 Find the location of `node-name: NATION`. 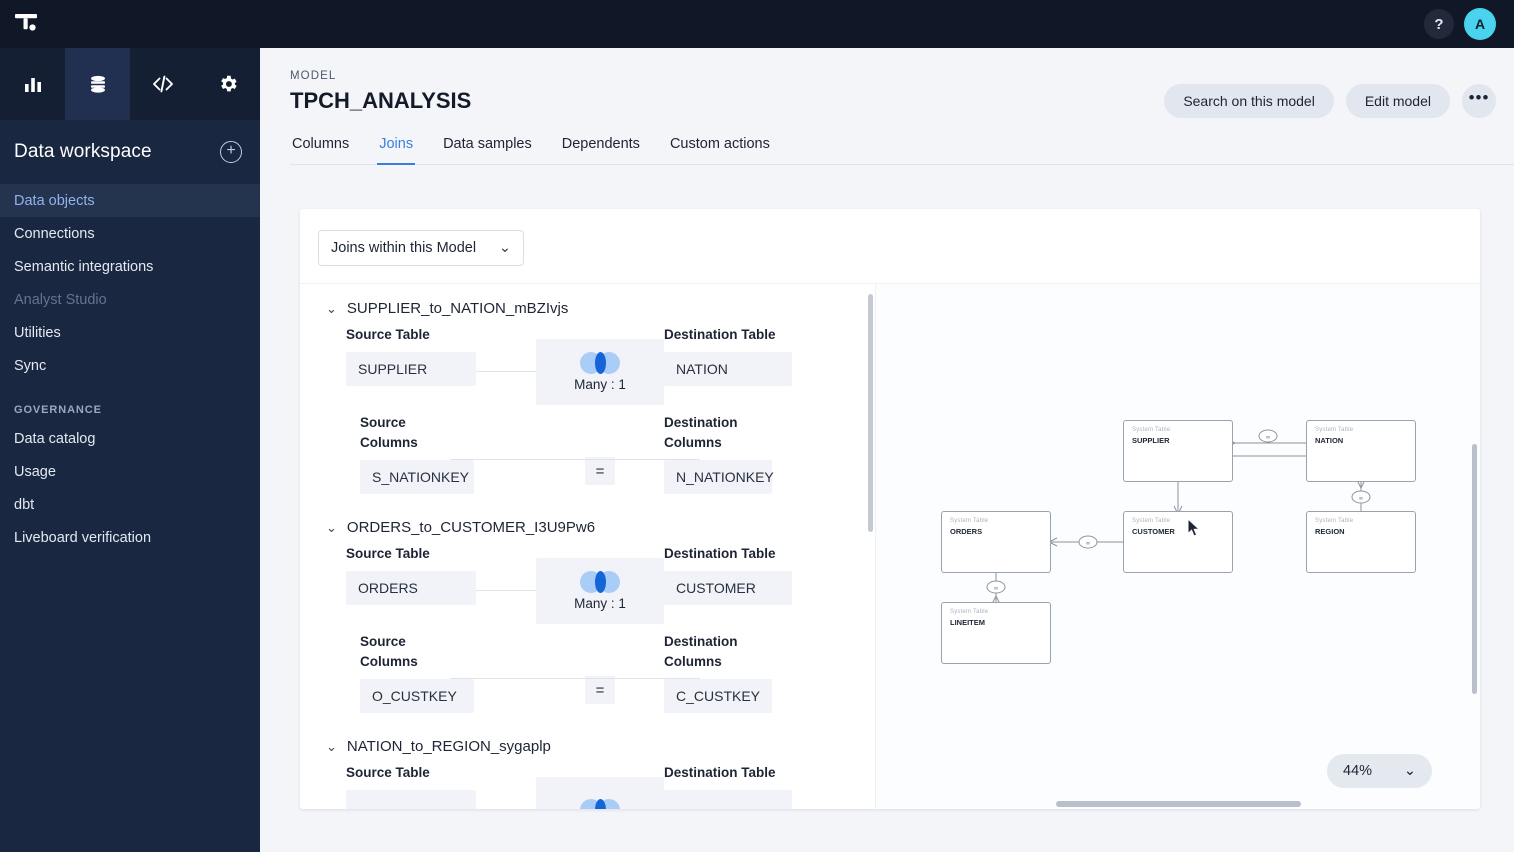

node-name: NATION is located at coordinates (1329, 440).